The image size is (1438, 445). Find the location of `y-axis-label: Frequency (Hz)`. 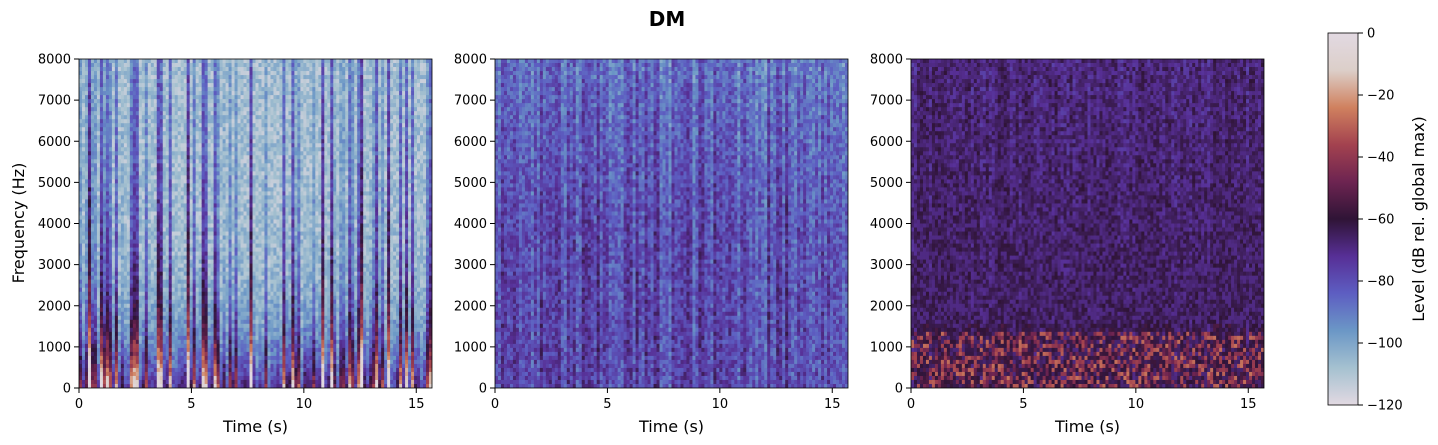

y-axis-label: Frequency (Hz) is located at coordinates (18, 223).